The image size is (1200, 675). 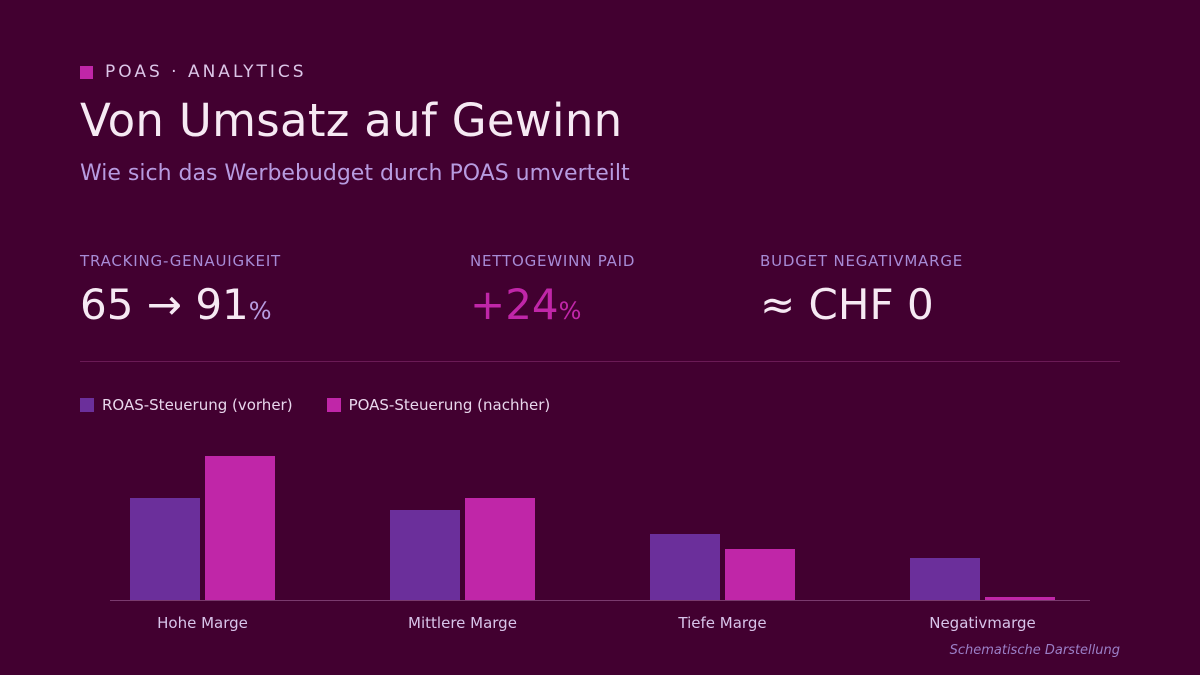 What do you see at coordinates (862, 261) in the screenshot?
I see `kpi-label: BUDGET NEGATIVMARGE` at bounding box center [862, 261].